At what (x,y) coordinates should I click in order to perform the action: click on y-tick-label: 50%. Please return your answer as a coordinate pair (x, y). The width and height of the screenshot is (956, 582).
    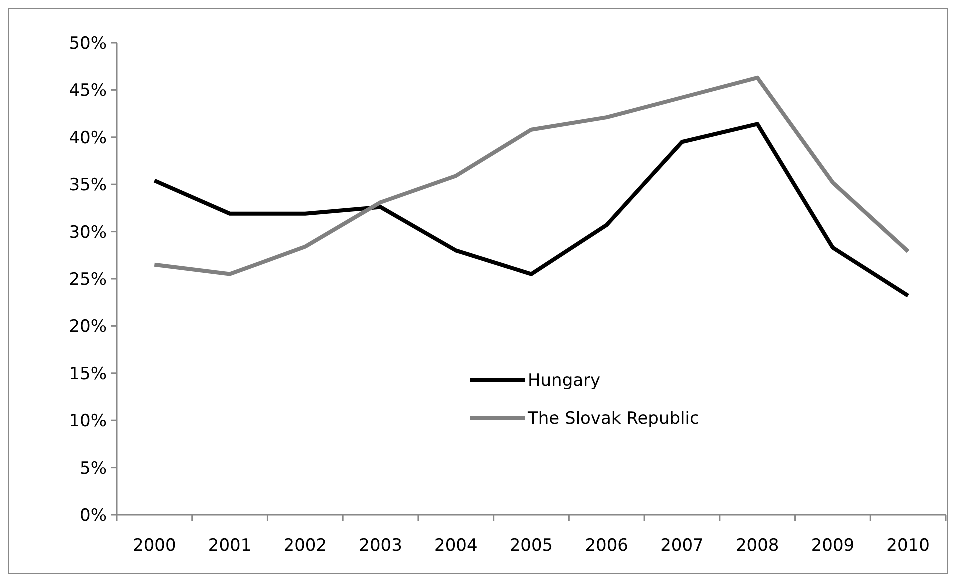
    Looking at the image, I should click on (88, 44).